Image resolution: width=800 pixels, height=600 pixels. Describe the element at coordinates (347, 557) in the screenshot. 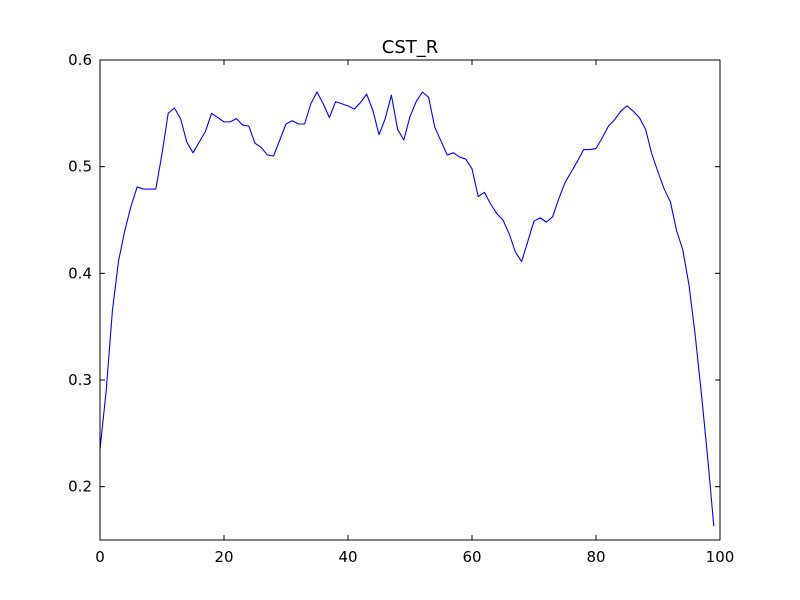

I see `x-tick-label: 40` at that location.